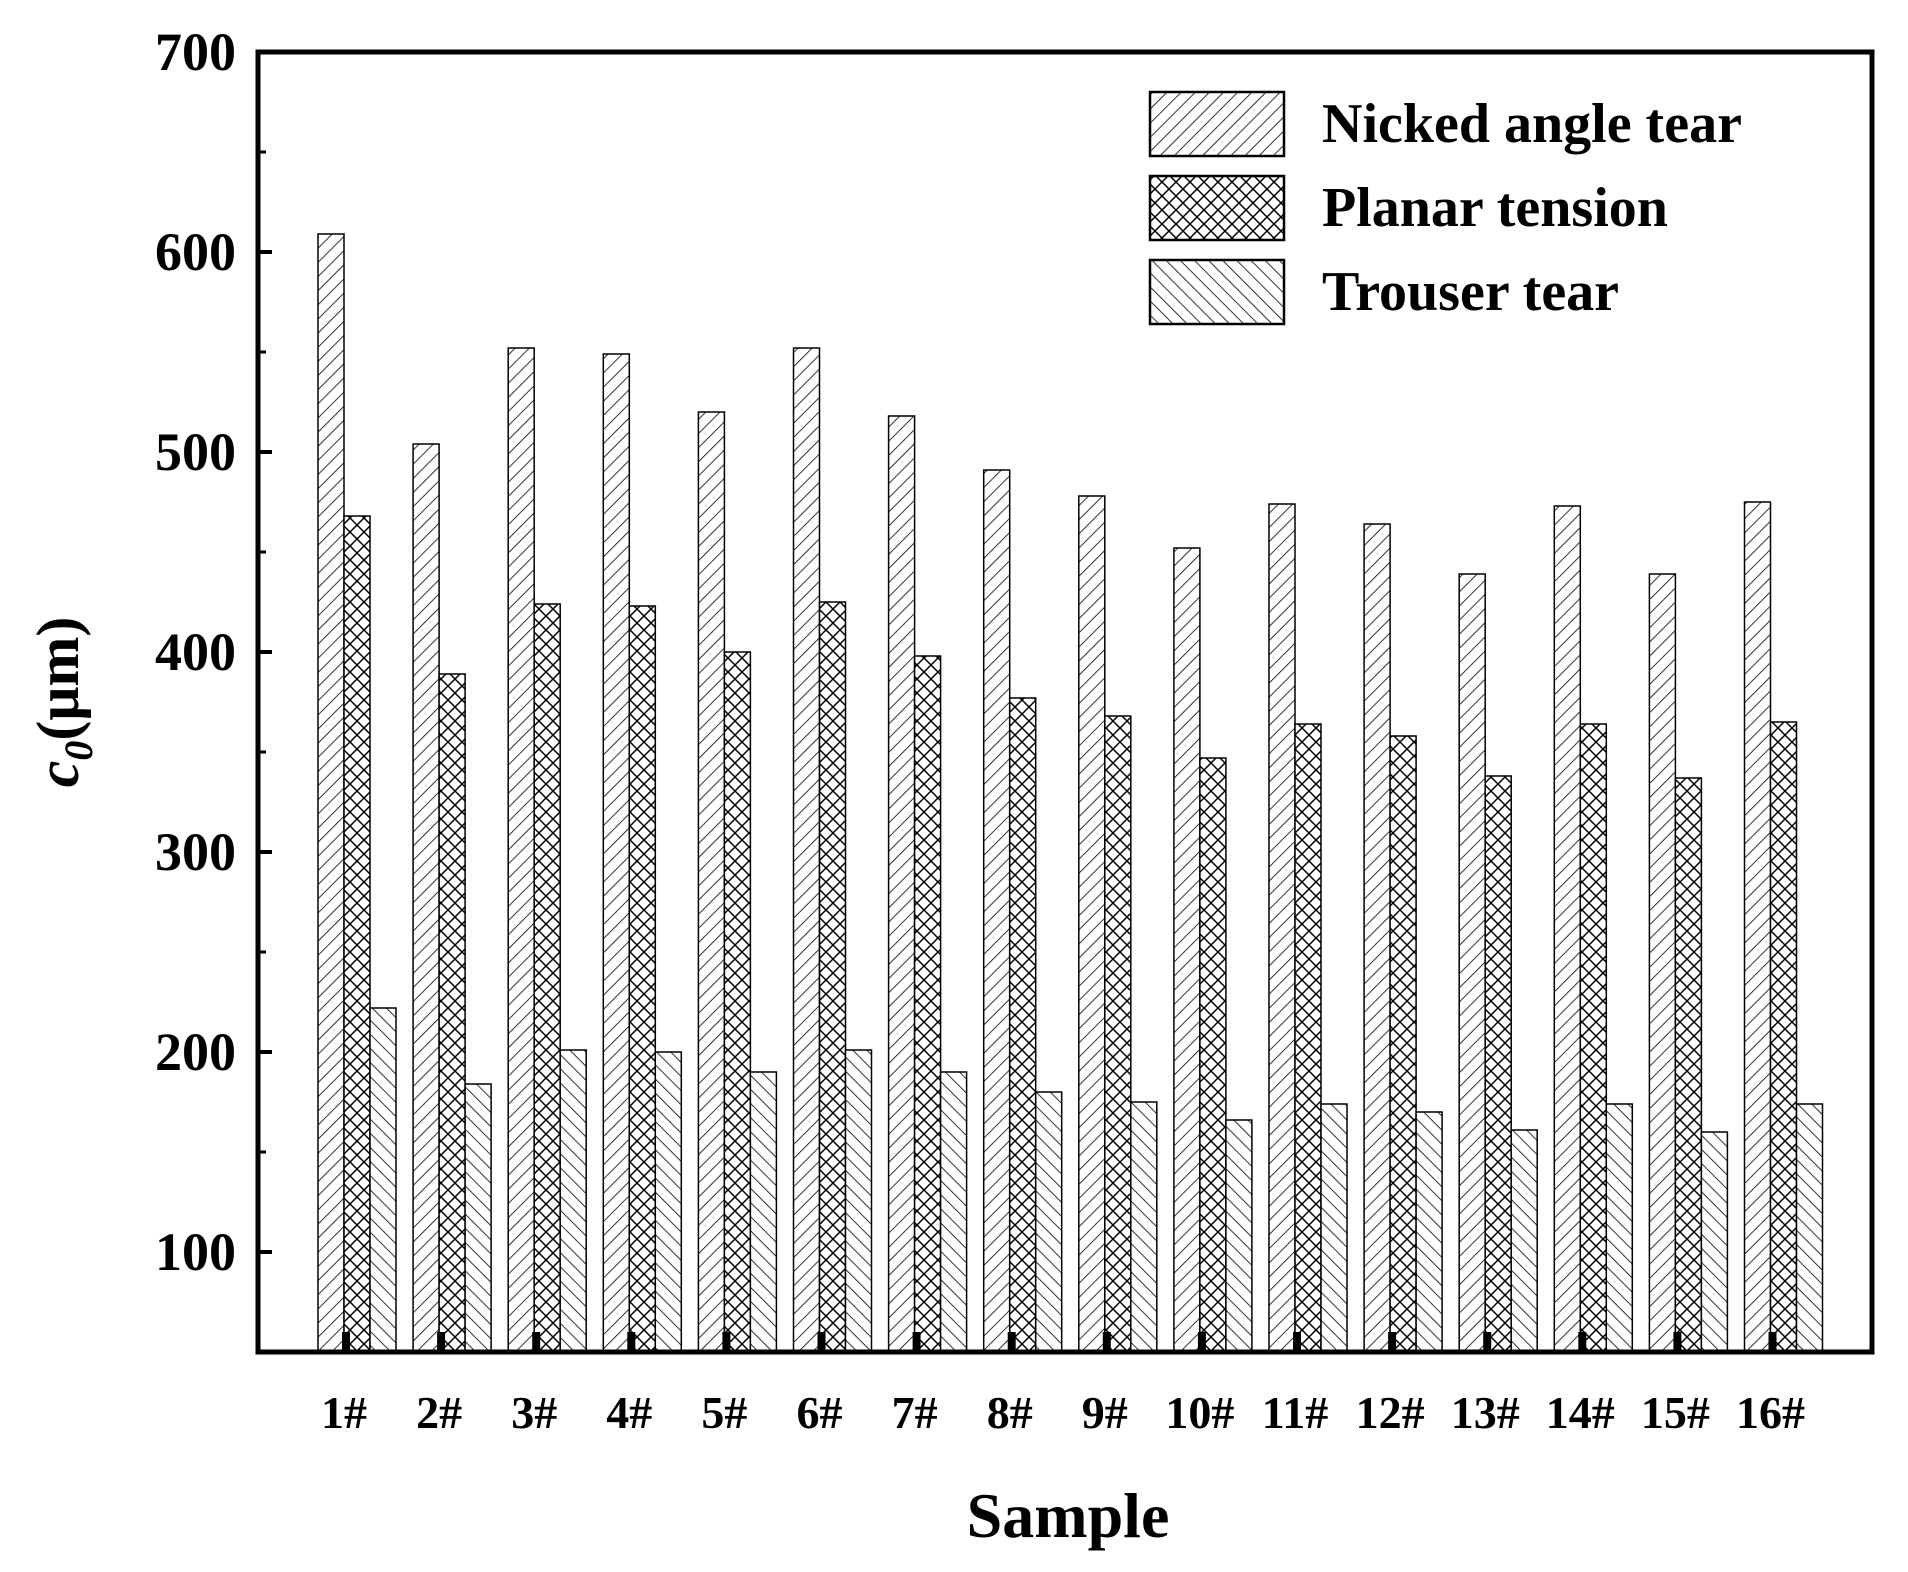 This screenshot has height=1572, width=1908. Describe the element at coordinates (1010, 1412) in the screenshot. I see `x-tick-label: 8#` at that location.